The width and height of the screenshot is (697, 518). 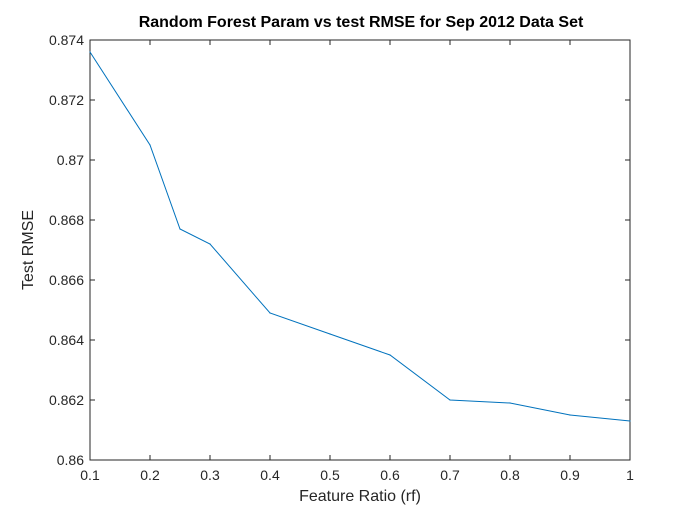 What do you see at coordinates (330, 475) in the screenshot?
I see `x-tick-label: 0.5` at bounding box center [330, 475].